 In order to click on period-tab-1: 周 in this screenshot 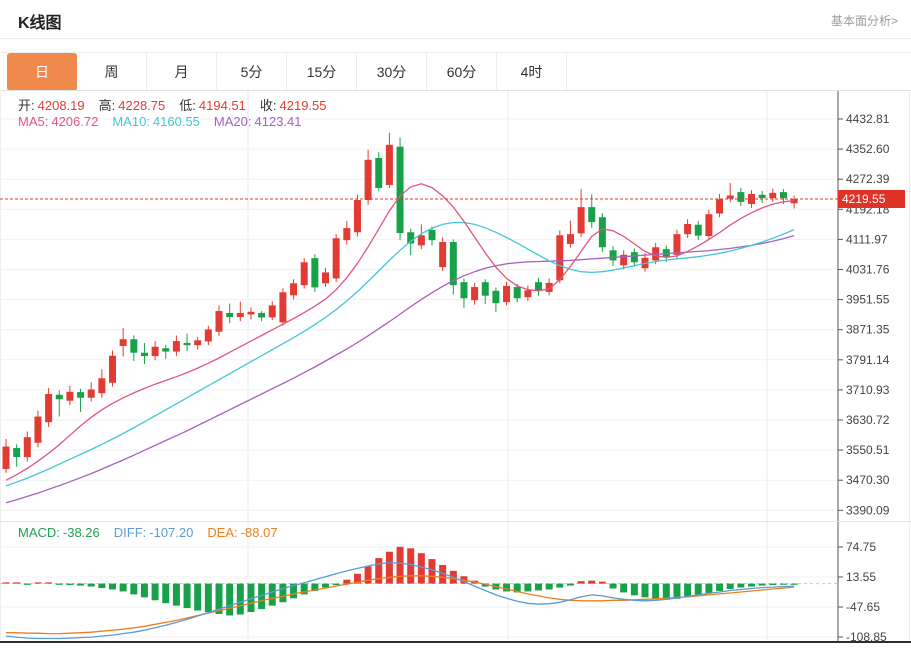, I will do `click(112, 72)`.